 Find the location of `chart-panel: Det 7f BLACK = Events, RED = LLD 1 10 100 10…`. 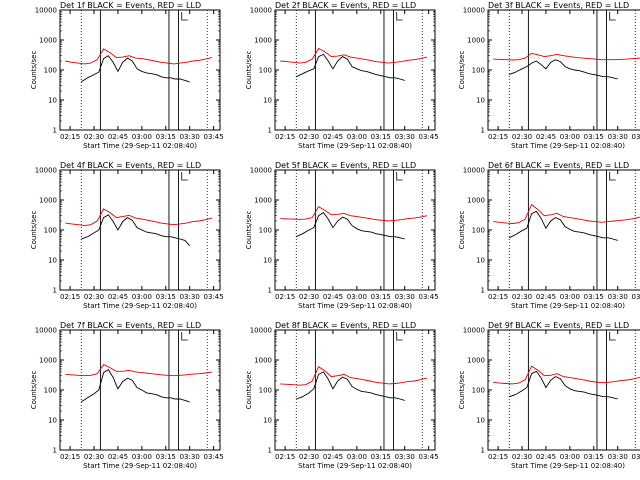

chart-panel: Det 7f BLACK = Events, RED = LLD 1 10 100 10… is located at coordinates (127, 395).